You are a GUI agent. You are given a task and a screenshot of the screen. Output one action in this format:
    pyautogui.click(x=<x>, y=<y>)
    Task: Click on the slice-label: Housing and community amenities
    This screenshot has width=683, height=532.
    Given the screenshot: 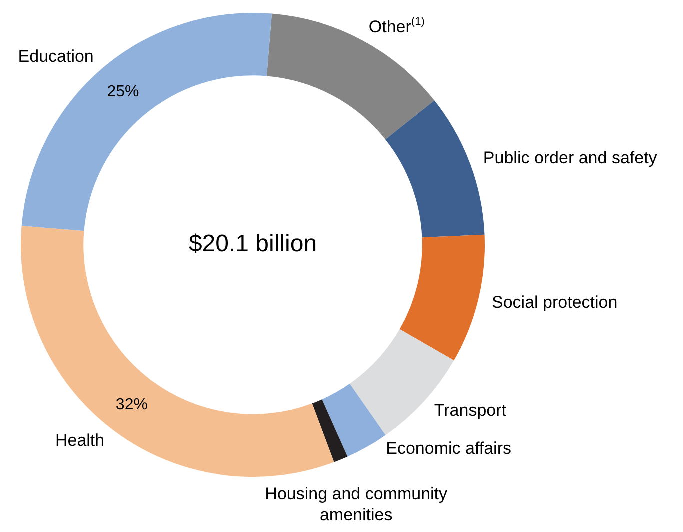 What is the action you would take?
    pyautogui.click(x=356, y=504)
    